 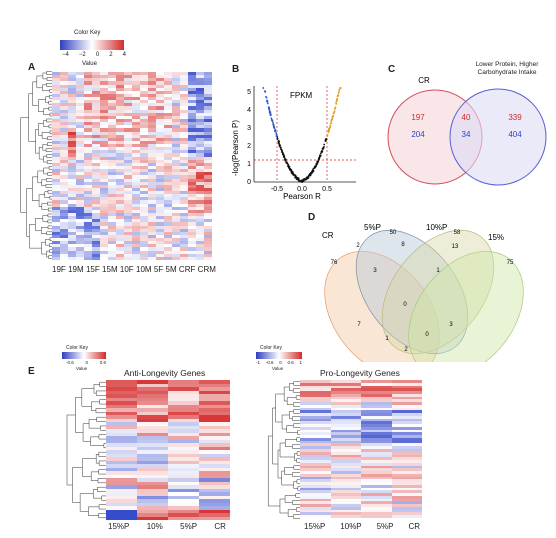 What do you see at coordinates (86, 450) in the screenshot?
I see `panel-e-left-dendrogram` at bounding box center [86, 450].